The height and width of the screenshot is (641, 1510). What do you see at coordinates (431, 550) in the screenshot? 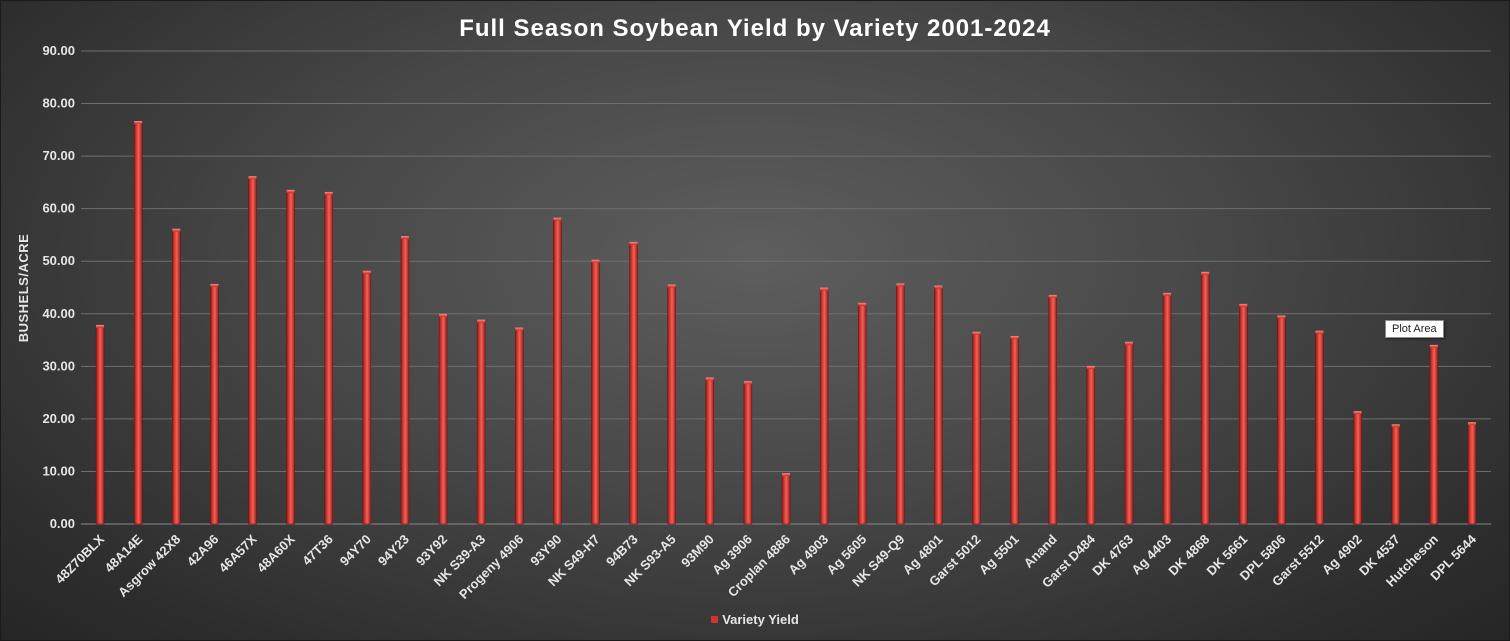
I see `x-tick-label: 93Y92` at bounding box center [431, 550].